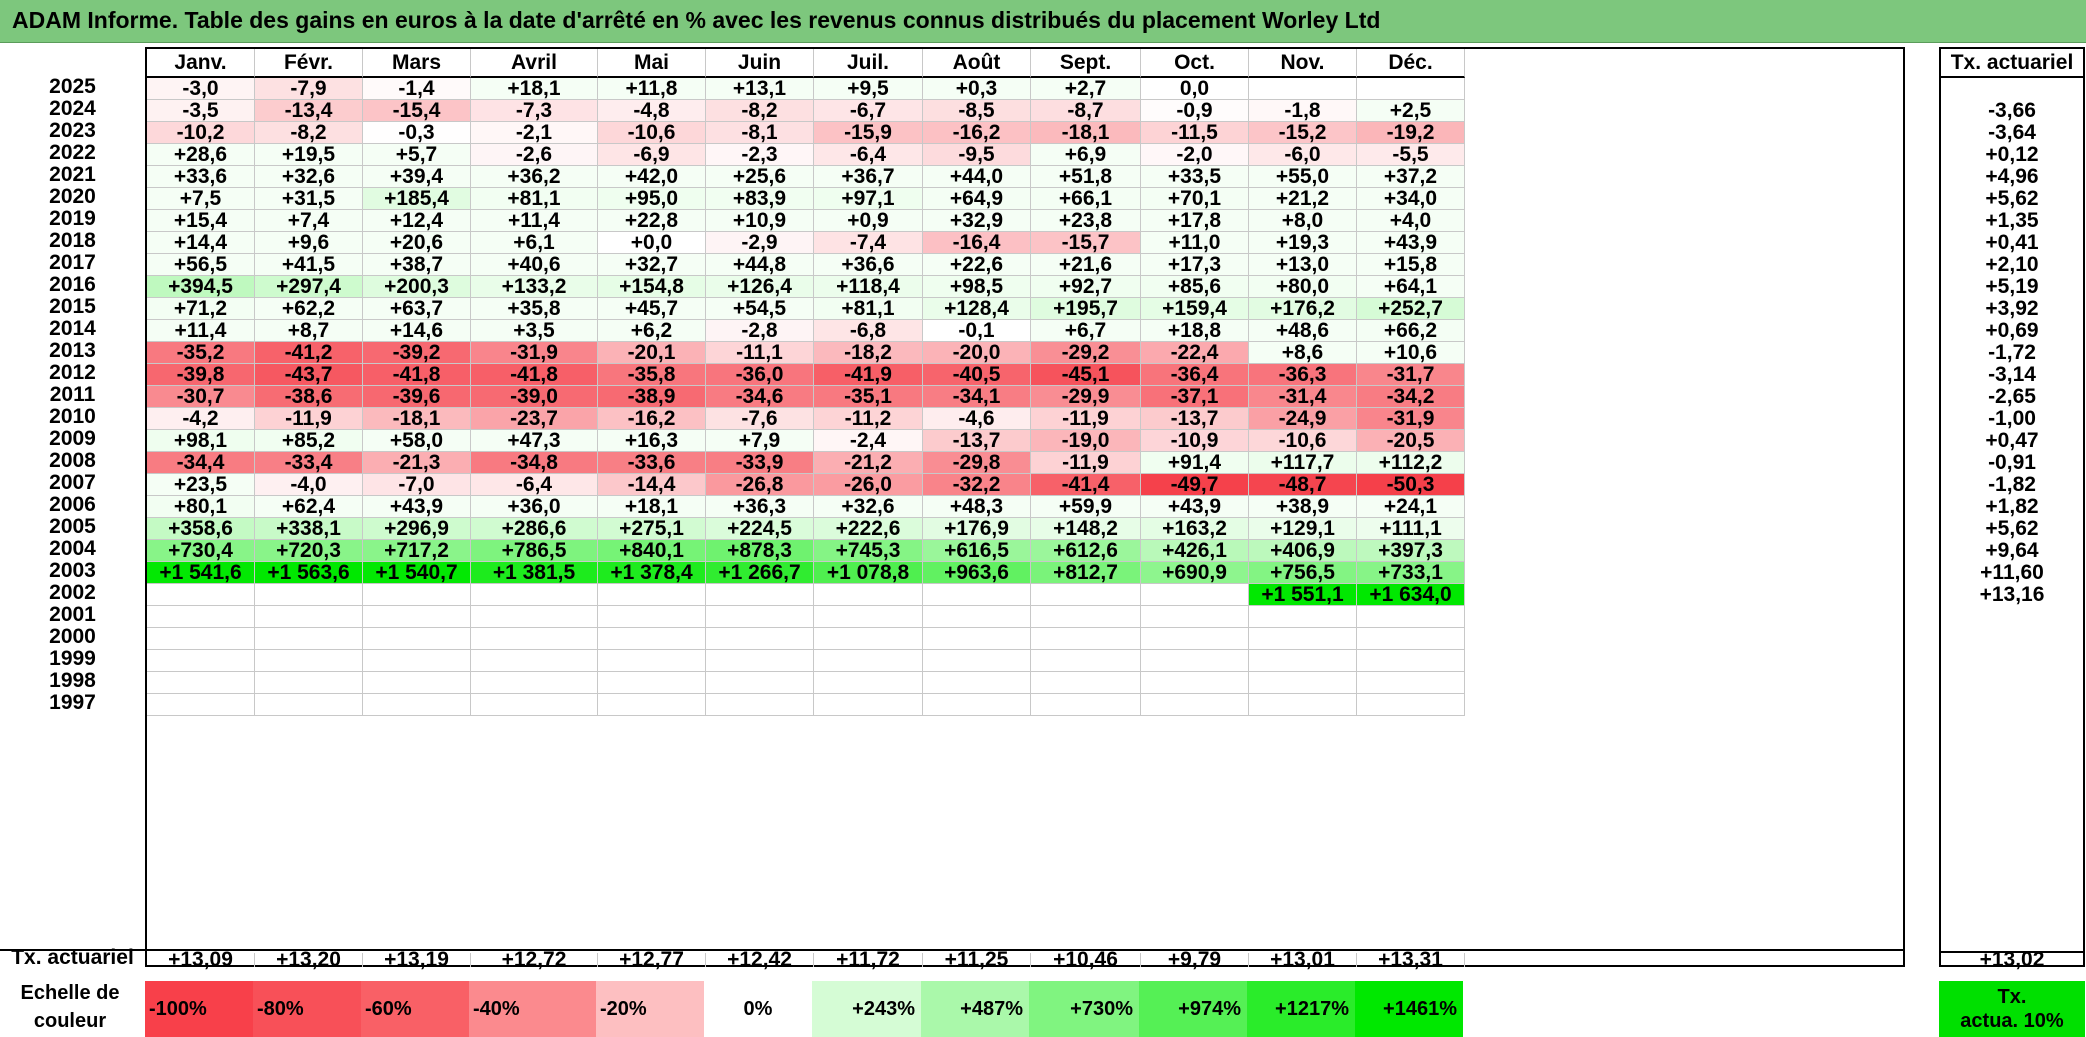  What do you see at coordinates (309, 286) in the screenshot?
I see `table-cell: +297,4` at bounding box center [309, 286].